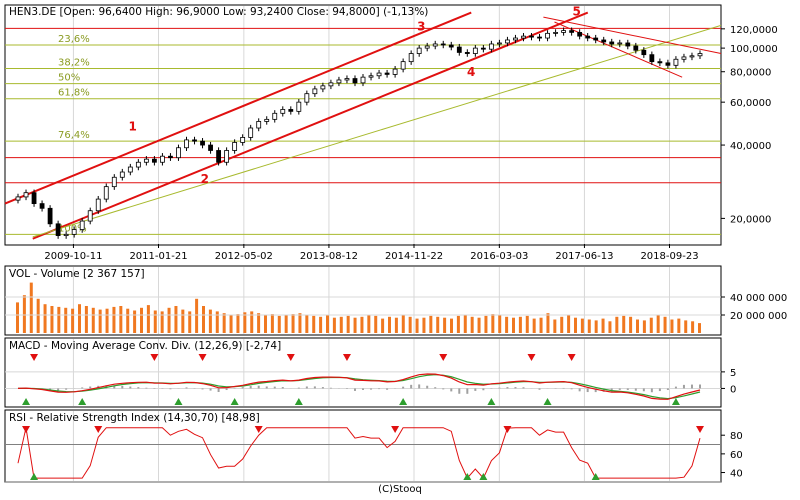 The width and height of the screenshot is (800, 500). What do you see at coordinates (74, 93) in the screenshot?
I see `fib-level-label: 61,8%` at bounding box center [74, 93].